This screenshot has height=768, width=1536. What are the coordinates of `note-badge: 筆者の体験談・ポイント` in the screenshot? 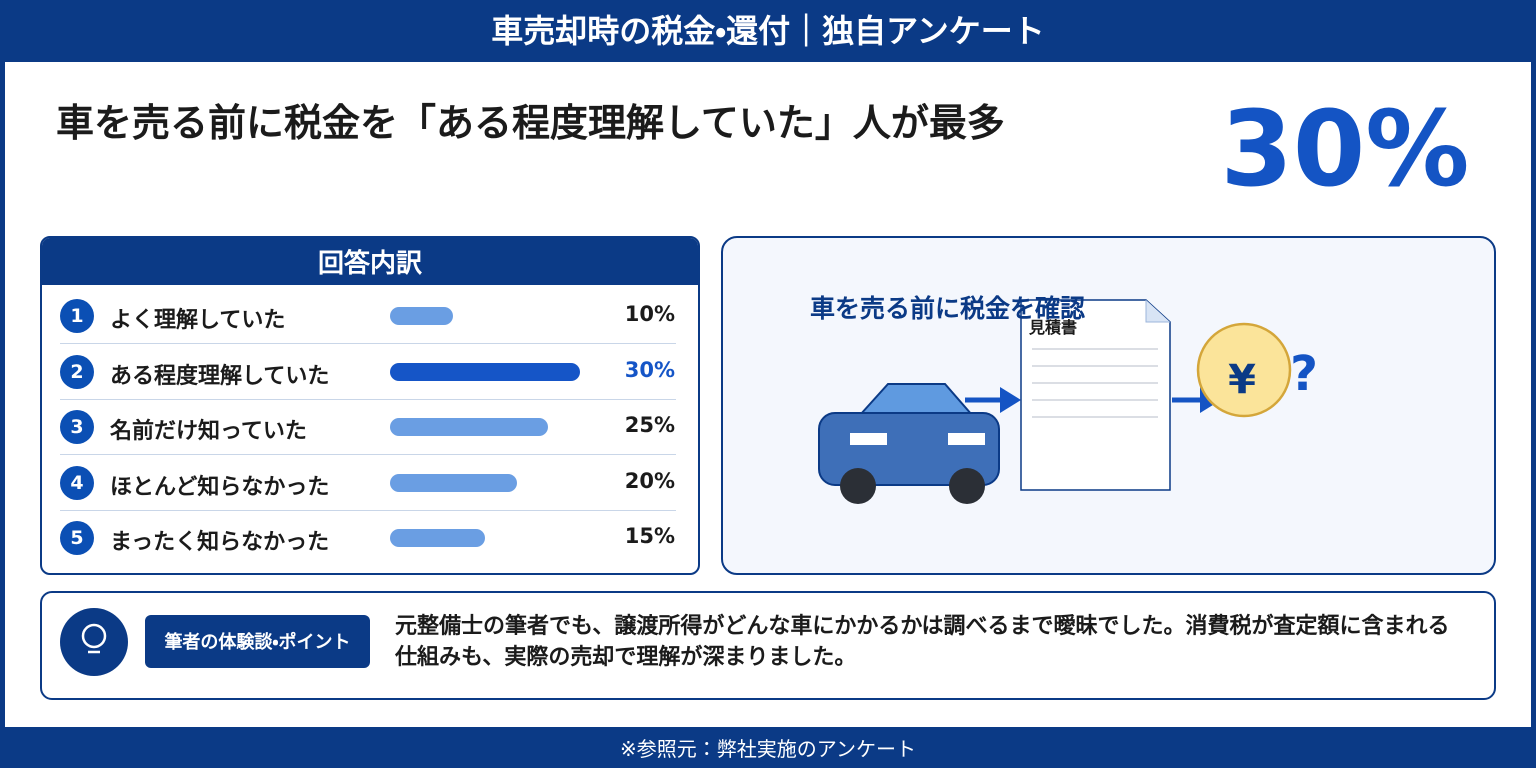 It's located at (257, 641).